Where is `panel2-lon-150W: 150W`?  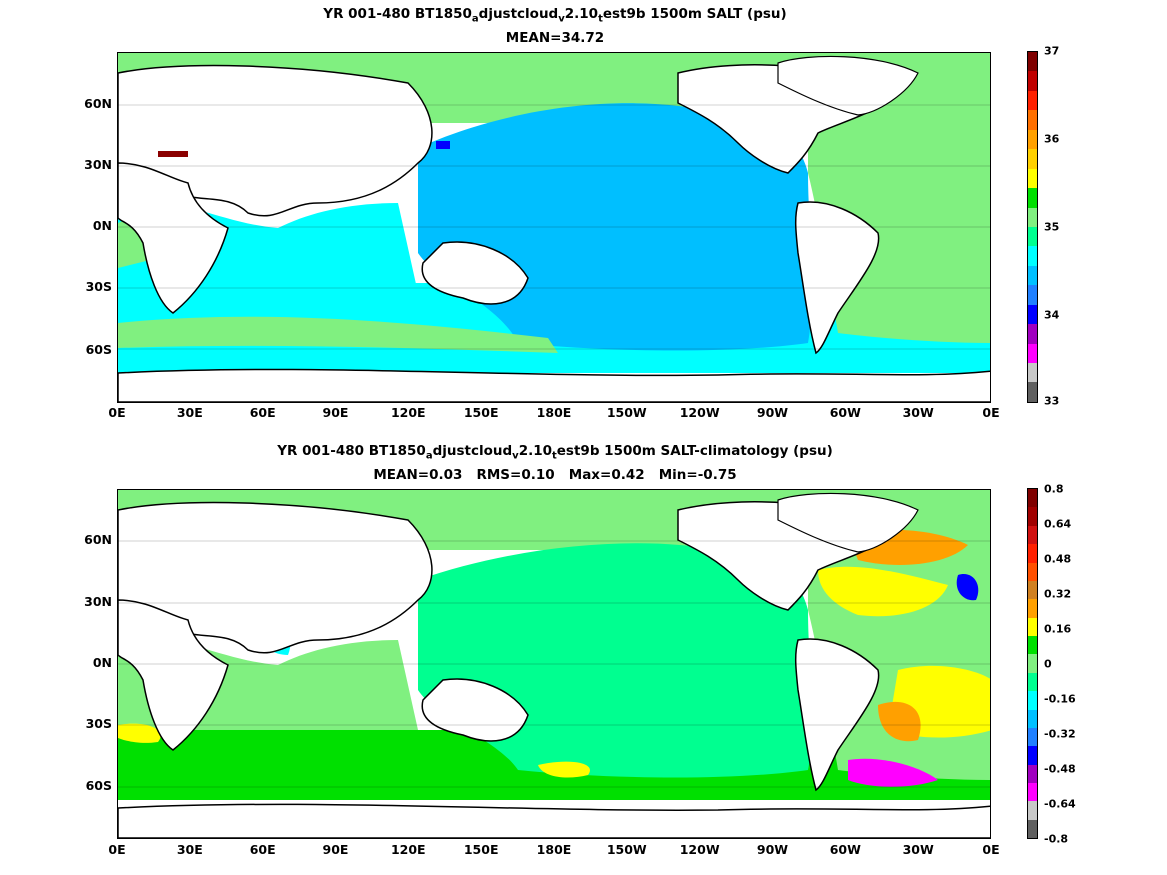 panel2-lon-150W: 150W is located at coordinates (626, 849).